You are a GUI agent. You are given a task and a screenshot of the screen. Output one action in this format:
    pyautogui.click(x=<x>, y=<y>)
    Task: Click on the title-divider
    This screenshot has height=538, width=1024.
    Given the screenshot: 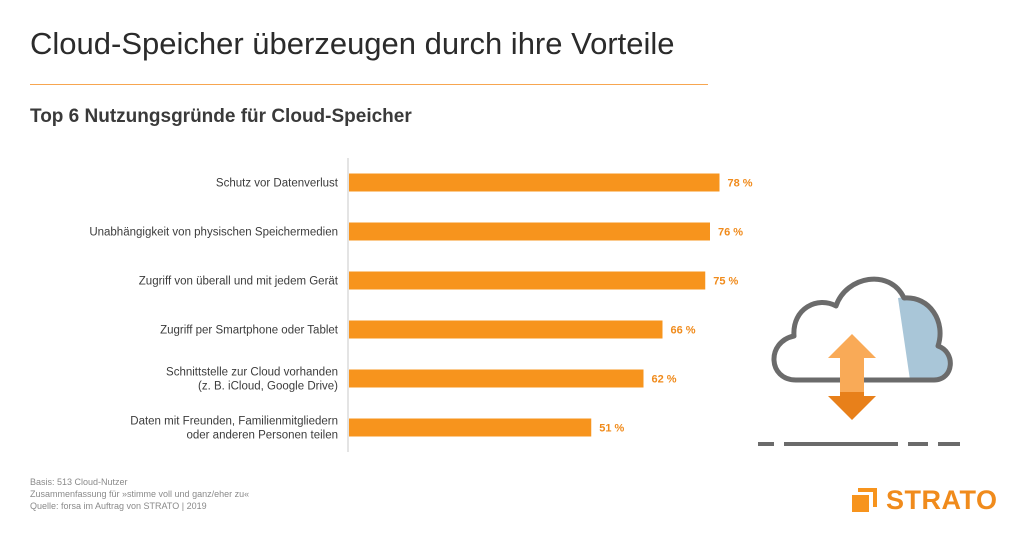 What is the action you would take?
    pyautogui.click(x=369, y=84)
    